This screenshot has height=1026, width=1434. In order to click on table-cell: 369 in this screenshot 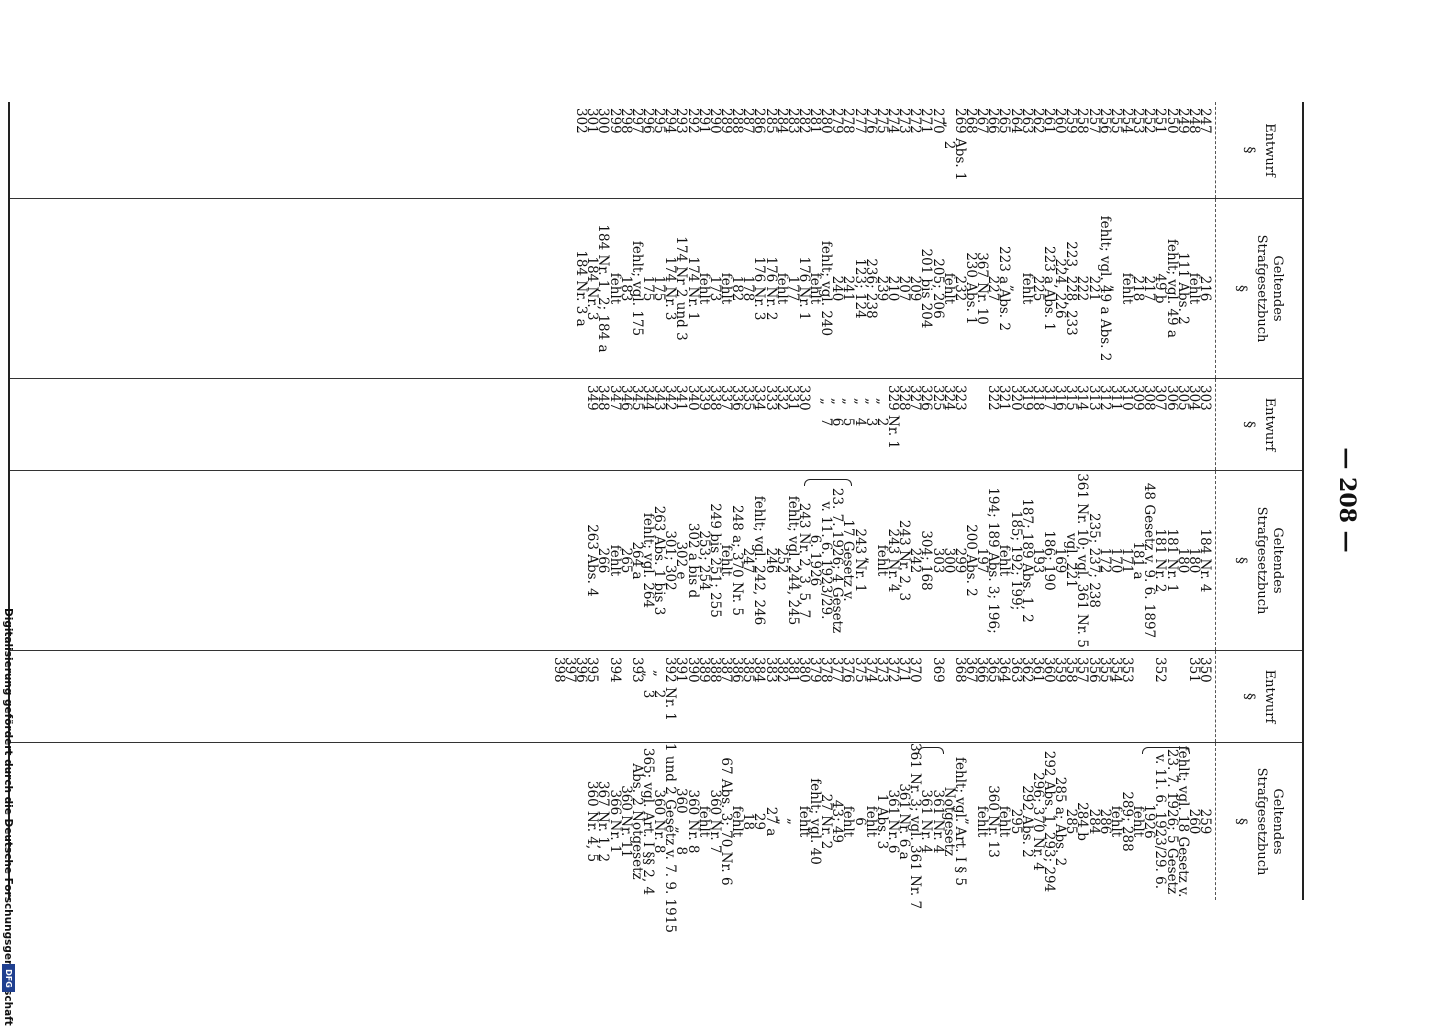, I will do `click(937, 670)`.